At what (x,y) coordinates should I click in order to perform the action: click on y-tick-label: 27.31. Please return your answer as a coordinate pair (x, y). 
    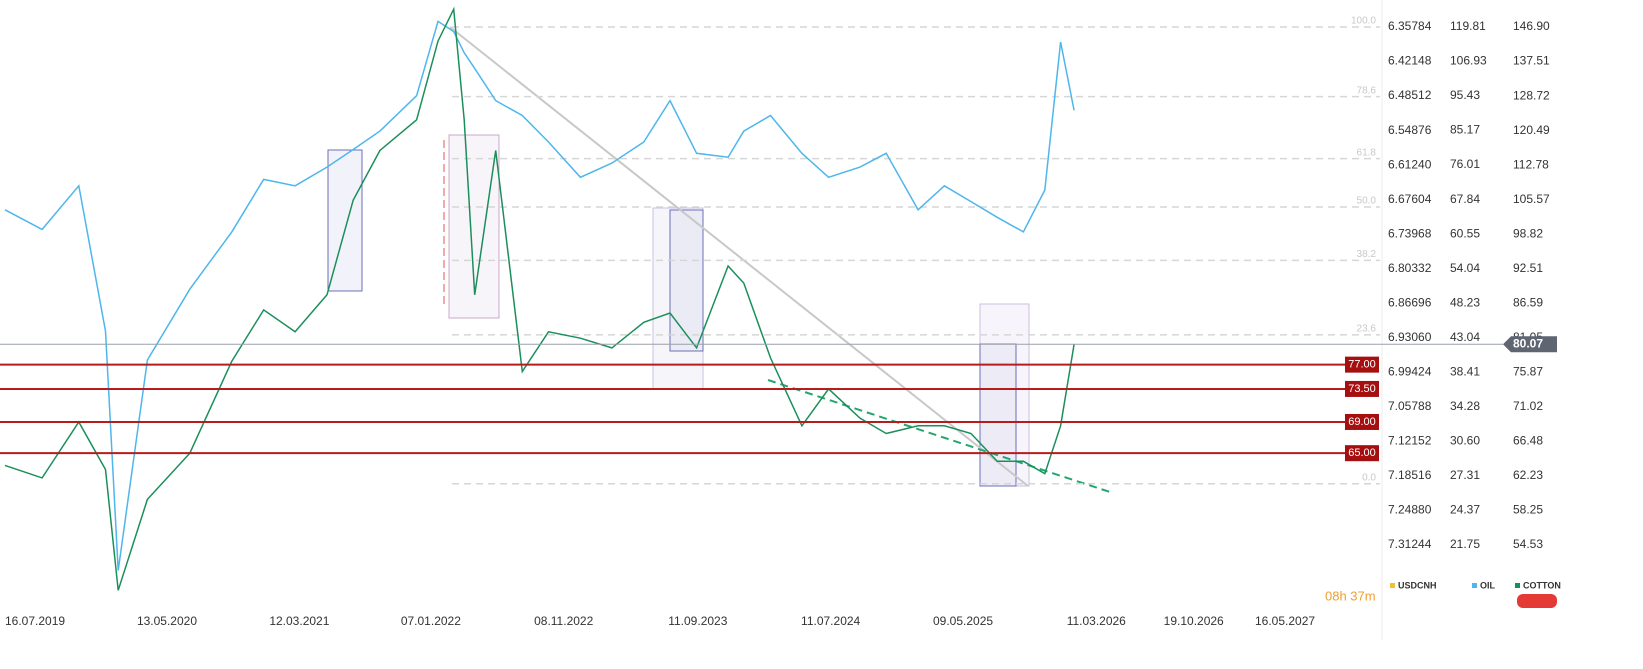
    Looking at the image, I should click on (1465, 475).